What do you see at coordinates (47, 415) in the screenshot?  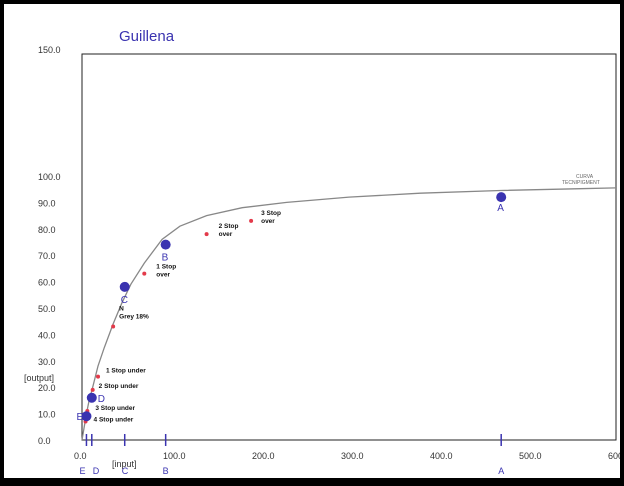 I see `y-tick-label: 10.0` at bounding box center [47, 415].